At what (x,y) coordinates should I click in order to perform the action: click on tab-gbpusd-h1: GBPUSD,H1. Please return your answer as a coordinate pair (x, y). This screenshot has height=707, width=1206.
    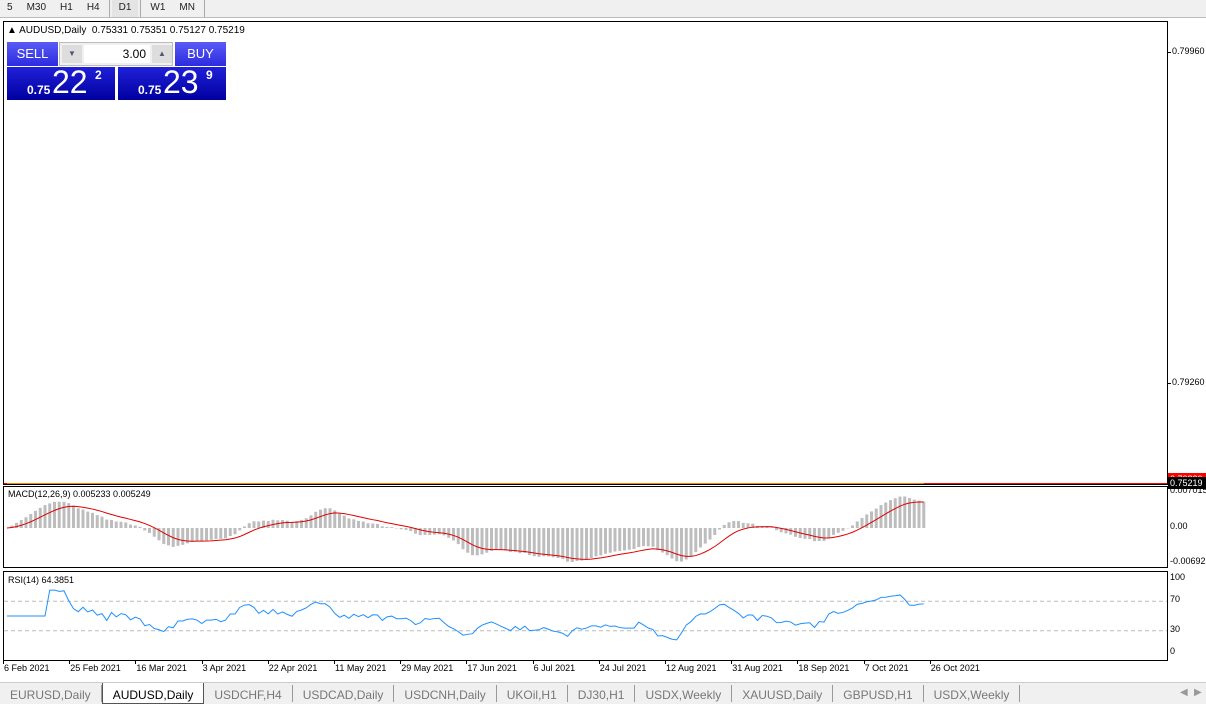
    Looking at the image, I should click on (878, 693).